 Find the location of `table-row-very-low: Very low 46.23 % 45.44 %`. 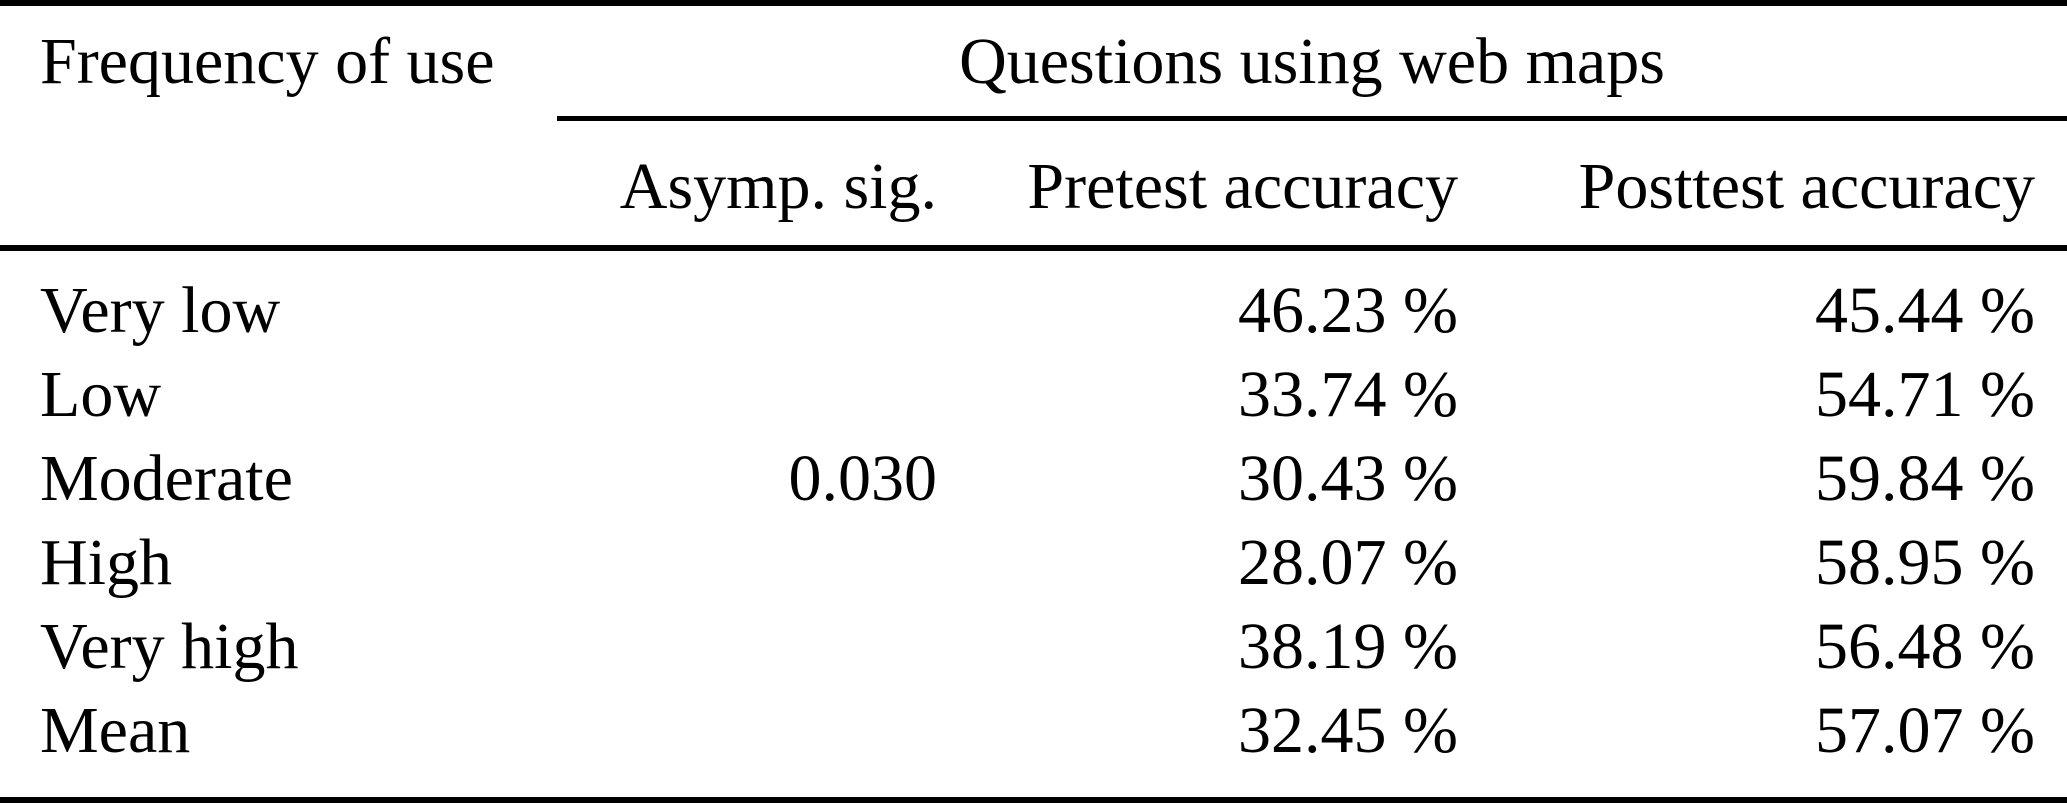

table-row-very-low: Very low 46.23 % 45.44 % is located at coordinates (1033, 300).